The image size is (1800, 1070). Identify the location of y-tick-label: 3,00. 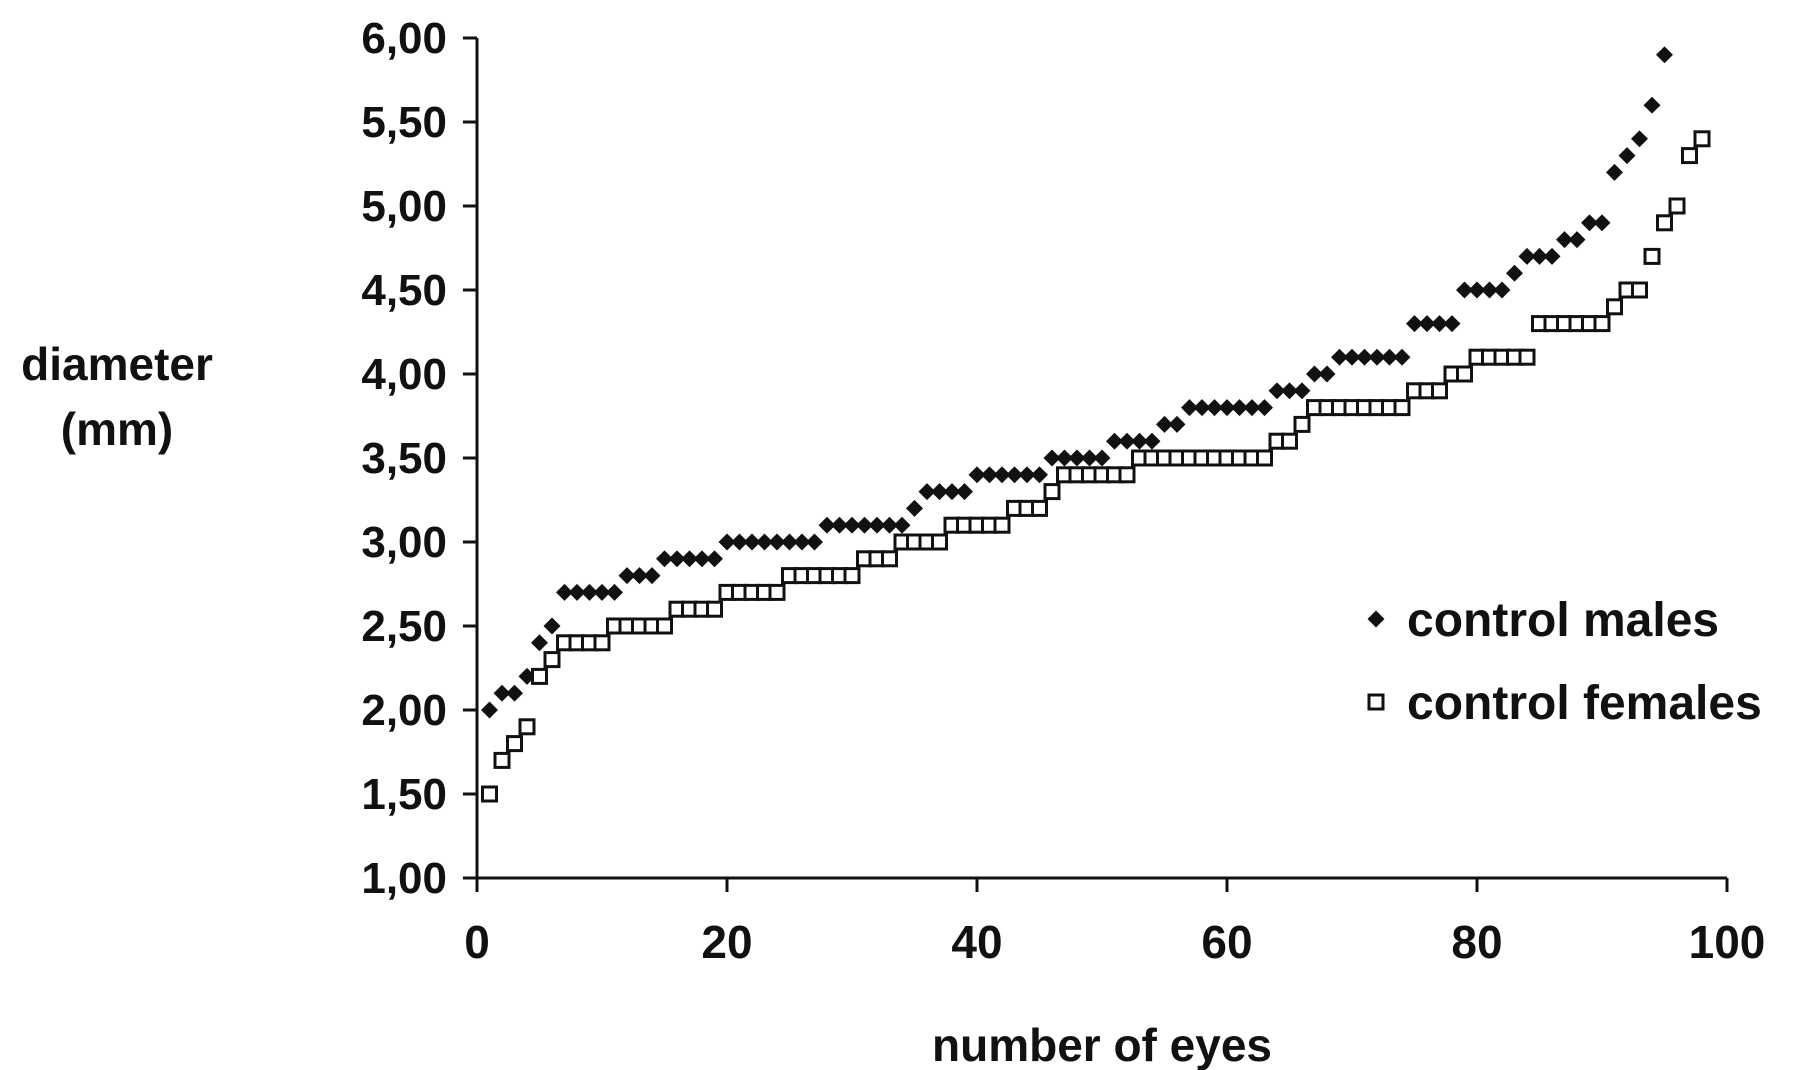
(404, 542).